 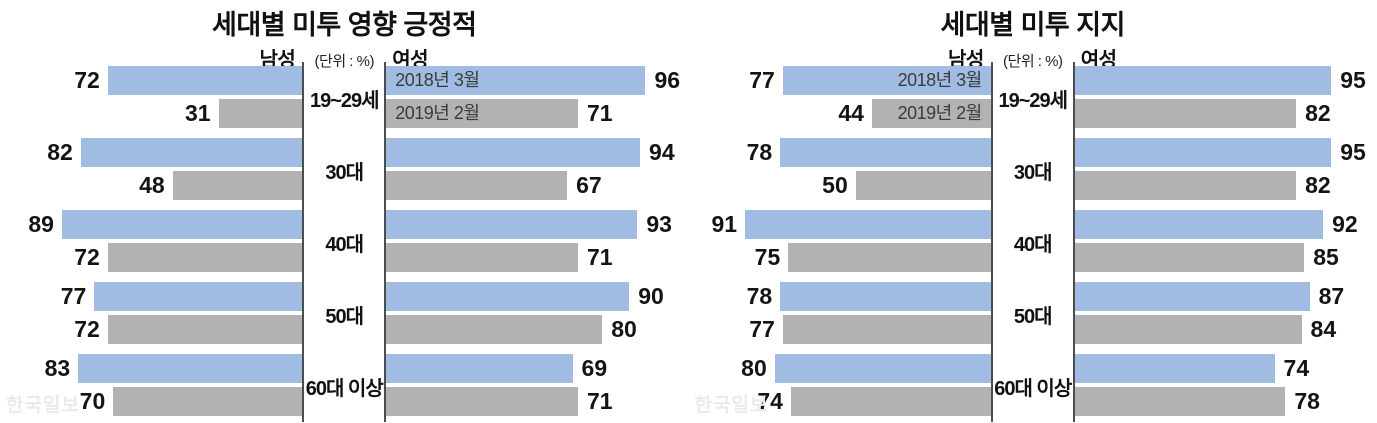 I want to click on male-bars-cell: 89 72, so click(x=151, y=242).